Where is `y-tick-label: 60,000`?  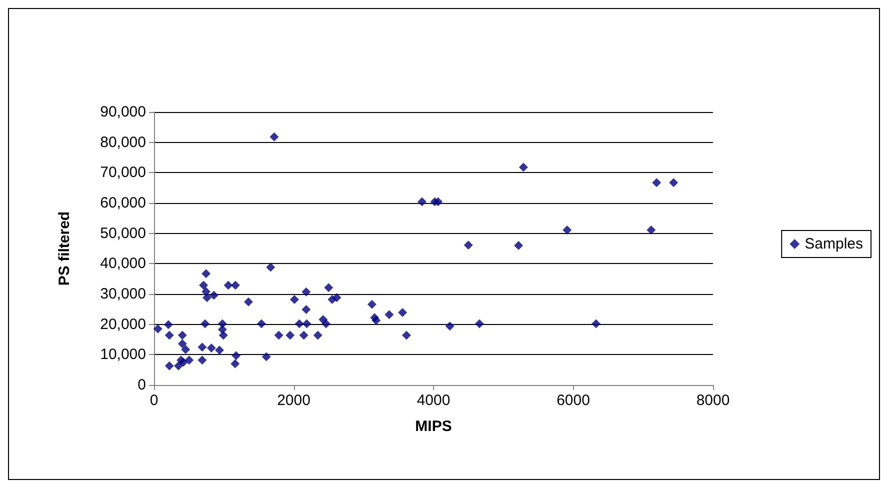 y-tick-label: 60,000 is located at coordinates (123, 203).